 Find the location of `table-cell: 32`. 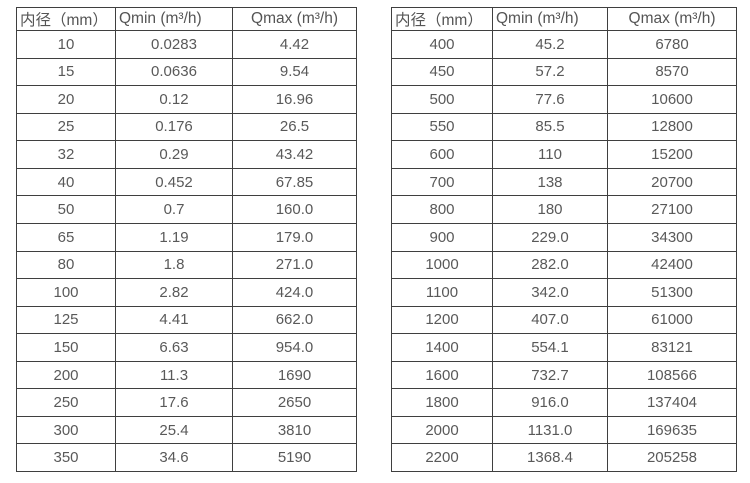

table-cell: 32 is located at coordinates (66, 154).